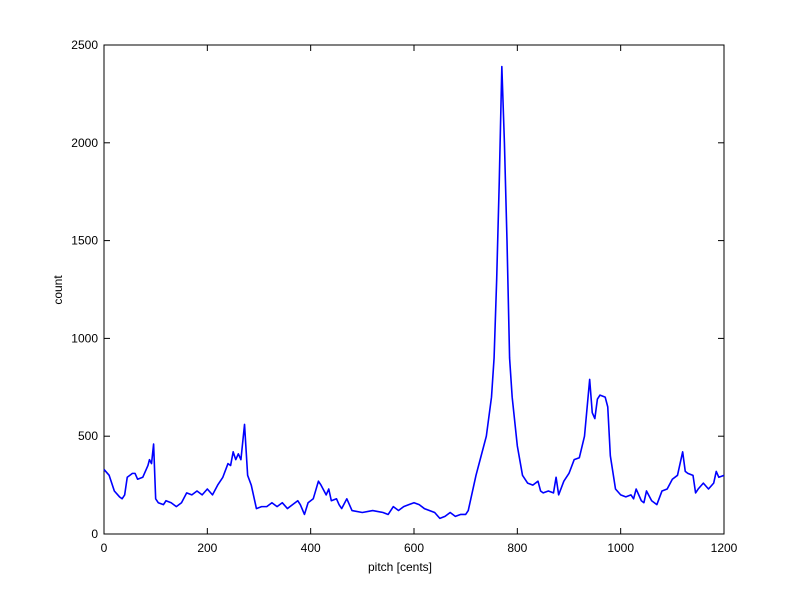 This screenshot has height=605, width=800. Describe the element at coordinates (84, 143) in the screenshot. I see `y-tick-label: 2000` at that location.